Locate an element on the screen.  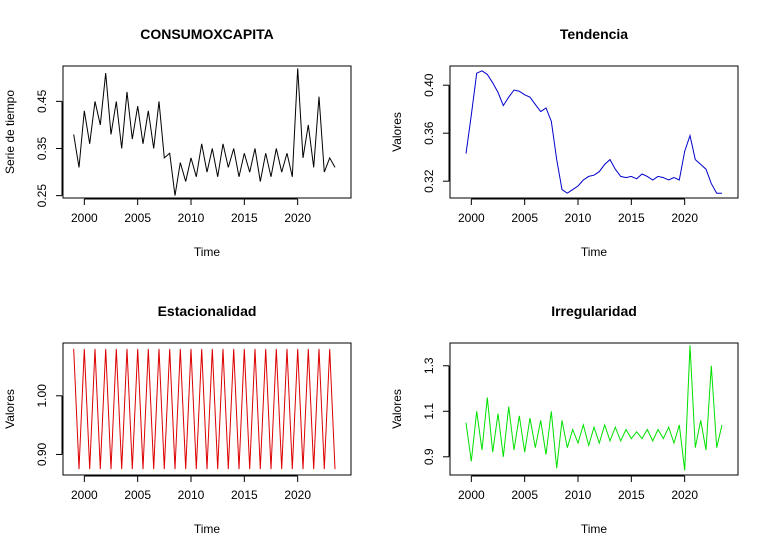
y-tick-label: 0.32 is located at coordinates (429, 181).